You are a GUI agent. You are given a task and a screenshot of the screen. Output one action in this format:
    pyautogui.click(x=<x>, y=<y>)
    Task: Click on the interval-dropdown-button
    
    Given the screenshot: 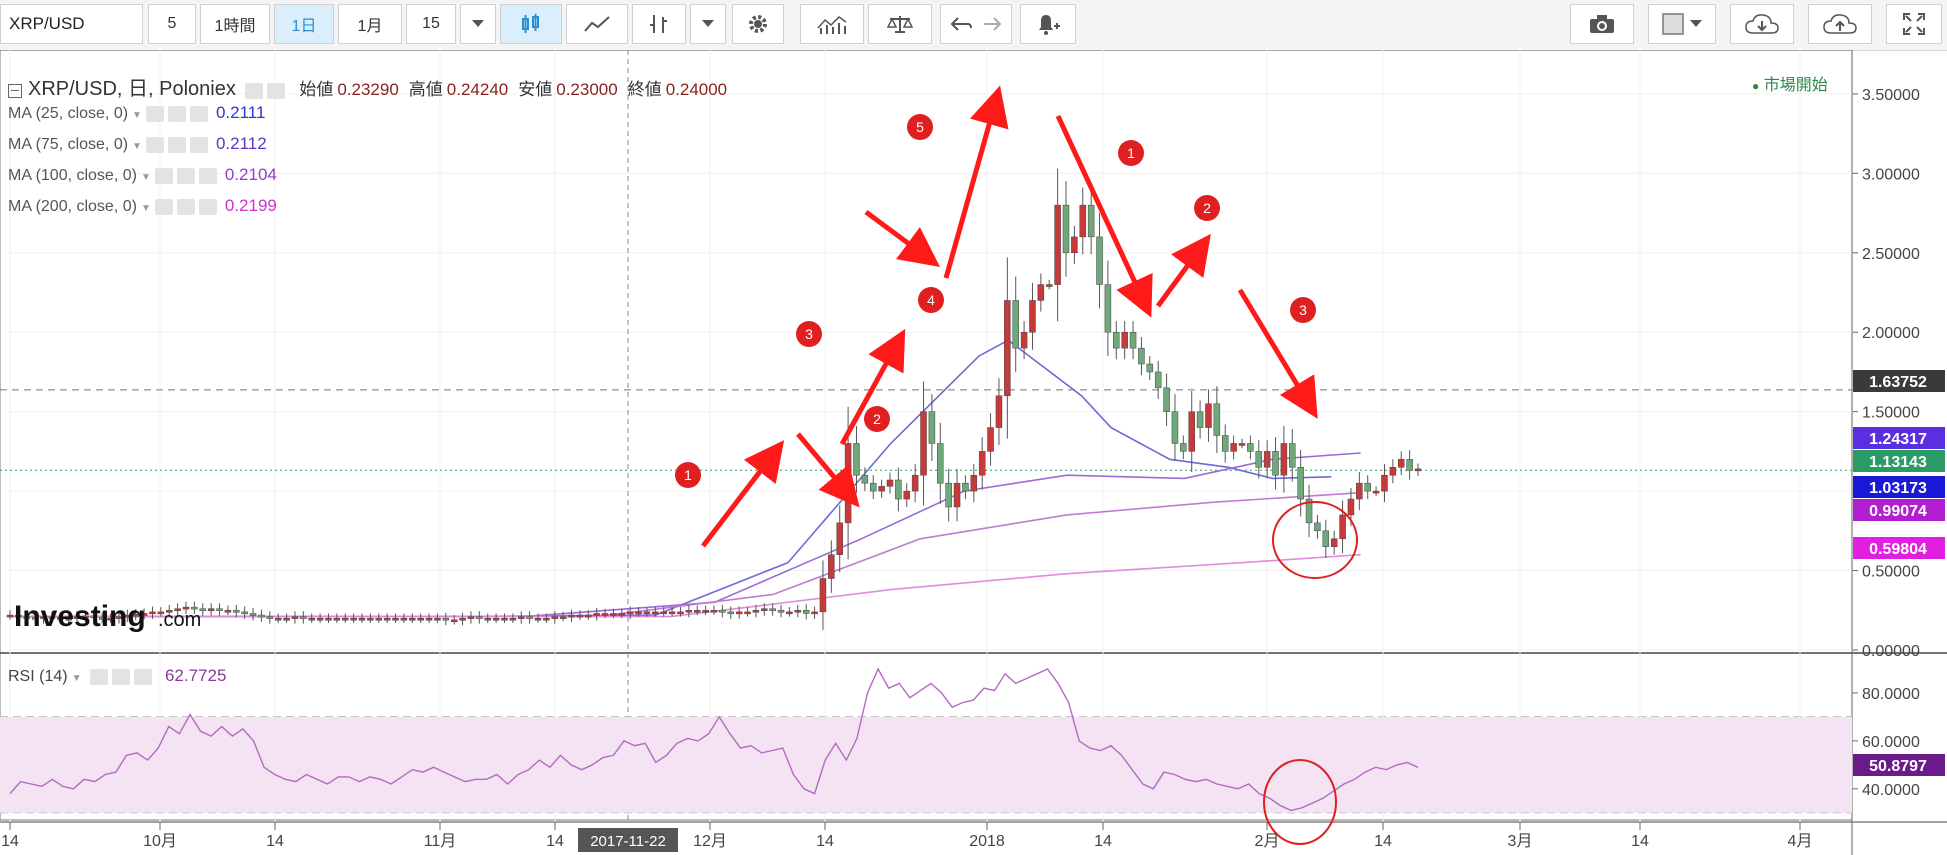 What is the action you would take?
    pyautogui.click(x=478, y=24)
    